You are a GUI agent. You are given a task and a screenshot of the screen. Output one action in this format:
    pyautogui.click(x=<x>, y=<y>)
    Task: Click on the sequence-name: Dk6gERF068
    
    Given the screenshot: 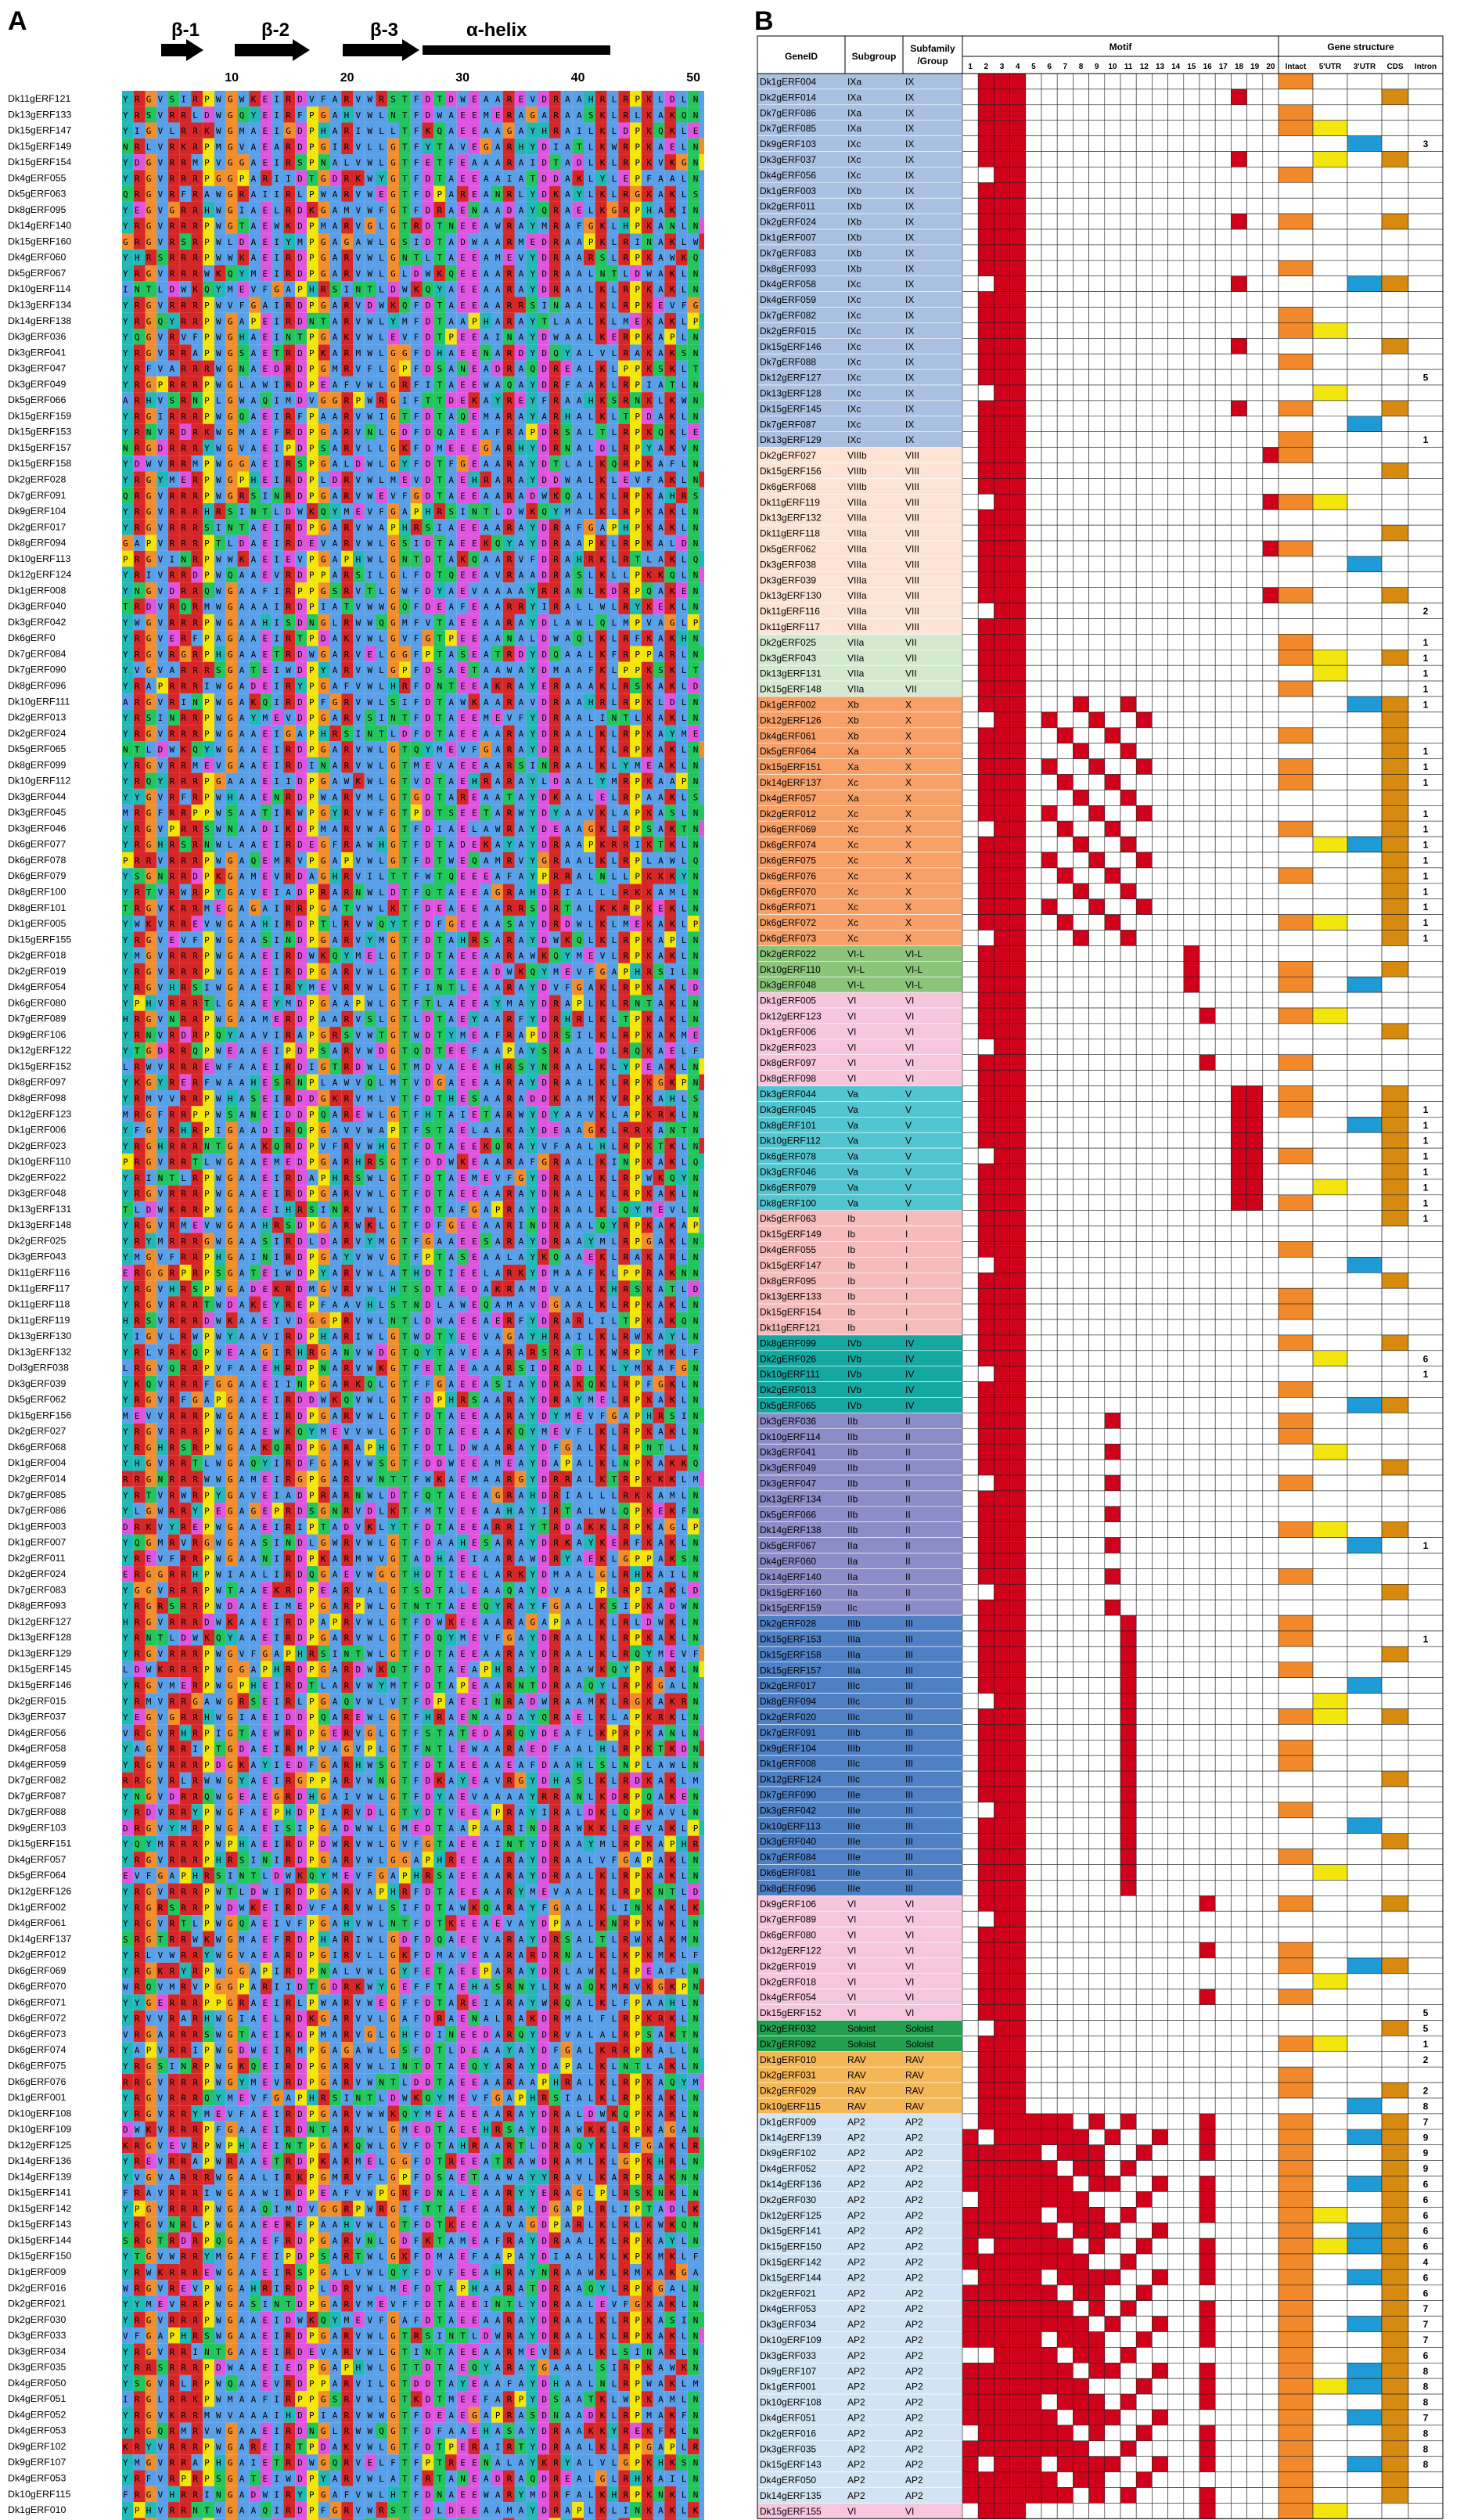 What is the action you would take?
    pyautogui.click(x=37, y=1447)
    